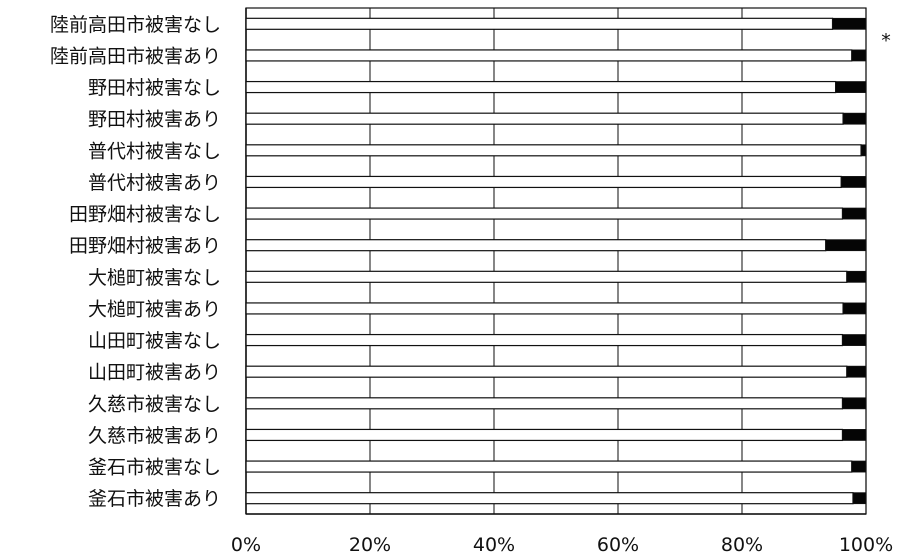  Describe the element at coordinates (154, 499) in the screenshot. I see `category-label: 釜石市被害あり` at that location.